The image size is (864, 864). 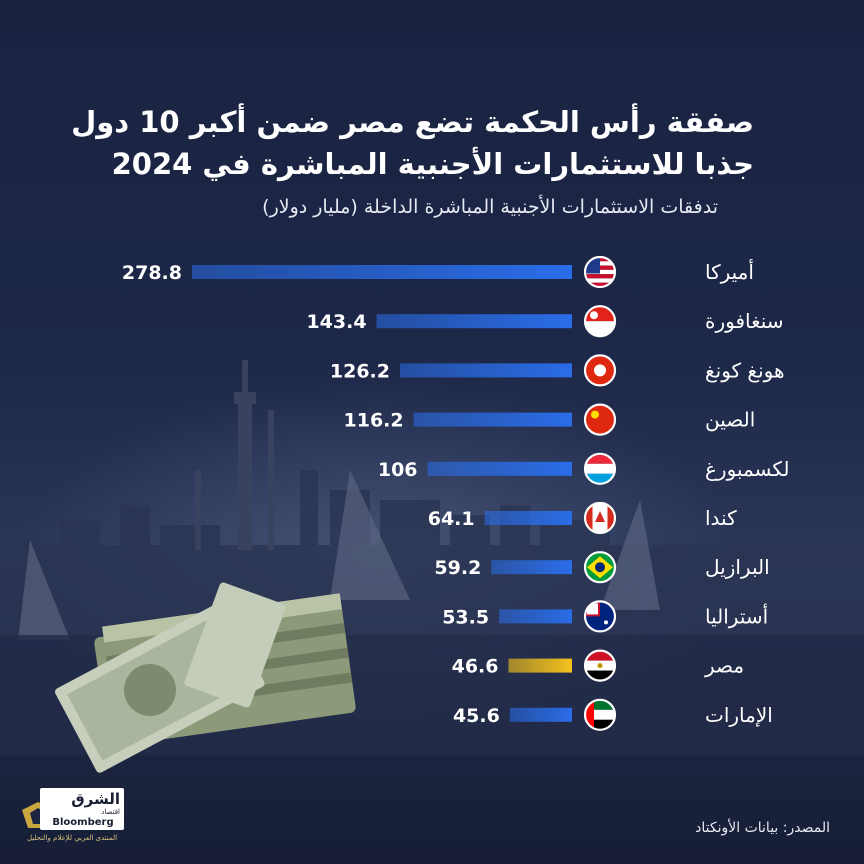 What do you see at coordinates (762, 828) in the screenshot?
I see `source-note: المصدر: بيانات الأونكتاد` at bounding box center [762, 828].